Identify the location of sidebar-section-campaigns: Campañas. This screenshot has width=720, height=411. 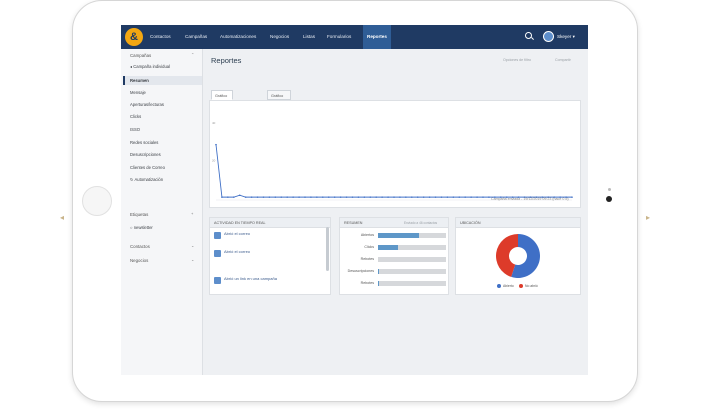
(141, 55).